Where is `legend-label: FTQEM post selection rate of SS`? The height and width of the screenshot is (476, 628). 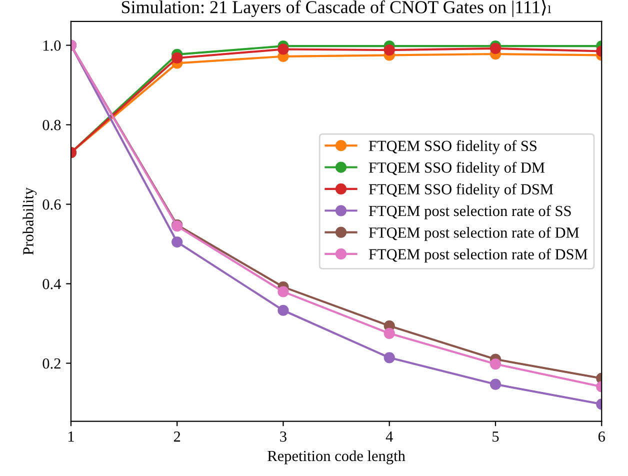
legend-label: FTQEM post selection rate of SS is located at coordinates (469, 212).